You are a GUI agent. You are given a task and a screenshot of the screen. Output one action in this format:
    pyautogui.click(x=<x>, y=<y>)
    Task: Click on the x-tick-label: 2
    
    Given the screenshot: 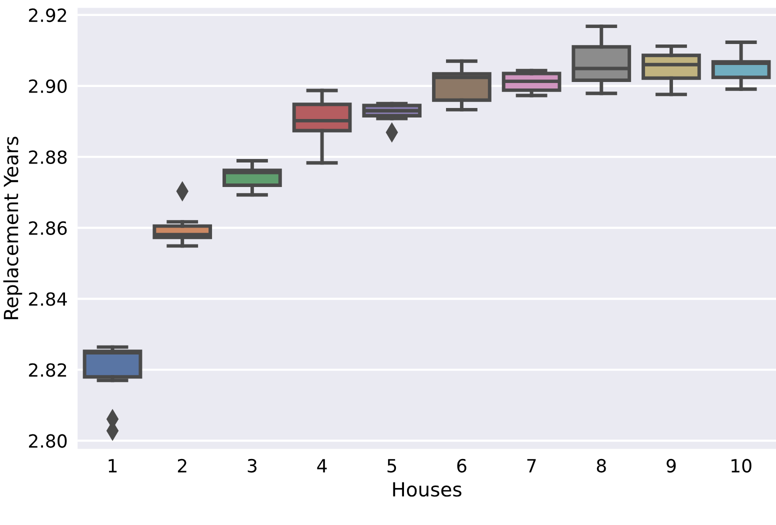 What is the action you would take?
    pyautogui.click(x=182, y=465)
    